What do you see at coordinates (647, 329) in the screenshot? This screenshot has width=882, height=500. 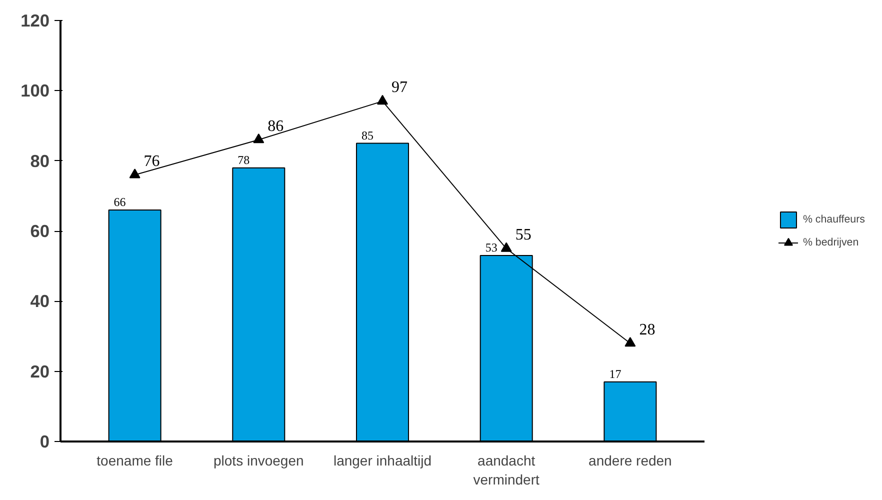 I see `data-label: 28` at bounding box center [647, 329].